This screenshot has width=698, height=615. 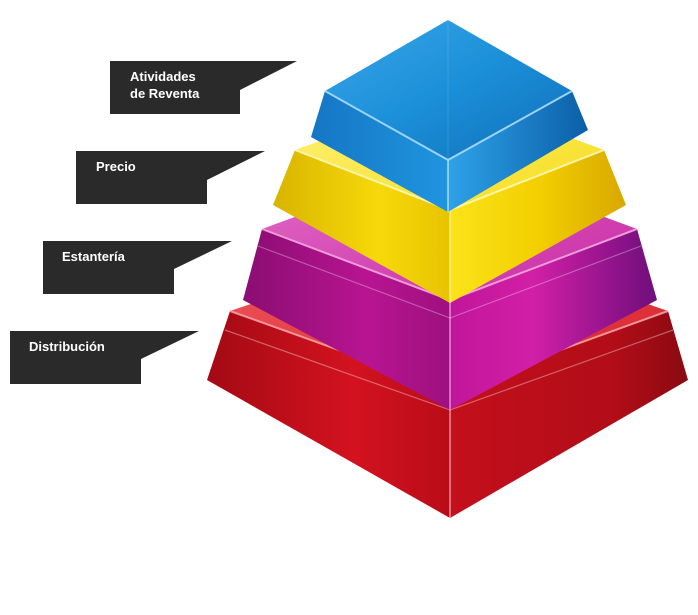 What do you see at coordinates (569, 414) in the screenshot?
I see `tier-red-right-face` at bounding box center [569, 414].